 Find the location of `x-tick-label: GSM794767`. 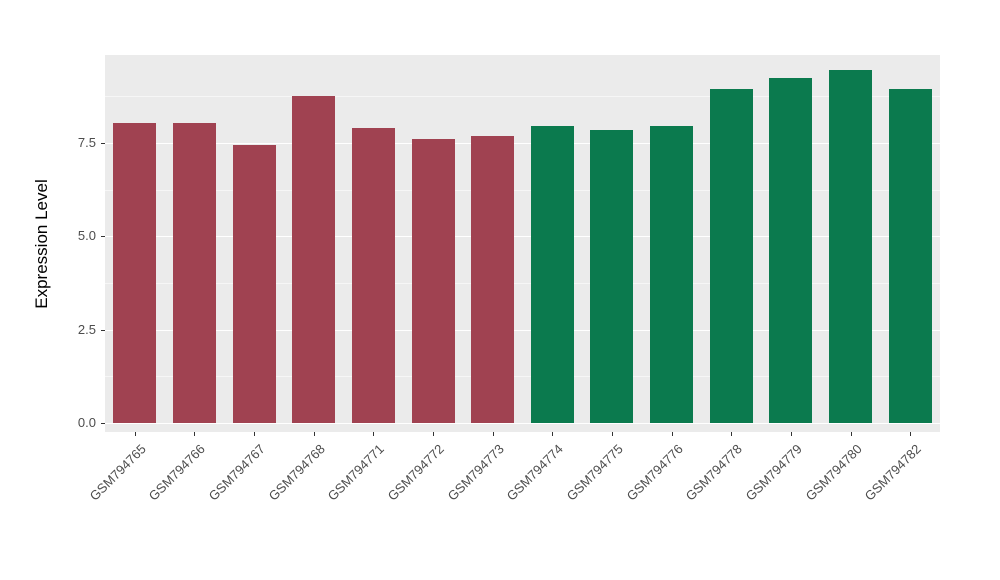

x-tick-label: GSM794767 is located at coordinates (237, 472).